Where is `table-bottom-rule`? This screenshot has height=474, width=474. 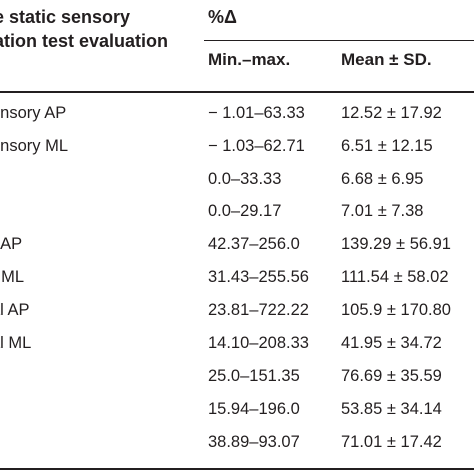 table-bottom-rule is located at coordinates (237, 469).